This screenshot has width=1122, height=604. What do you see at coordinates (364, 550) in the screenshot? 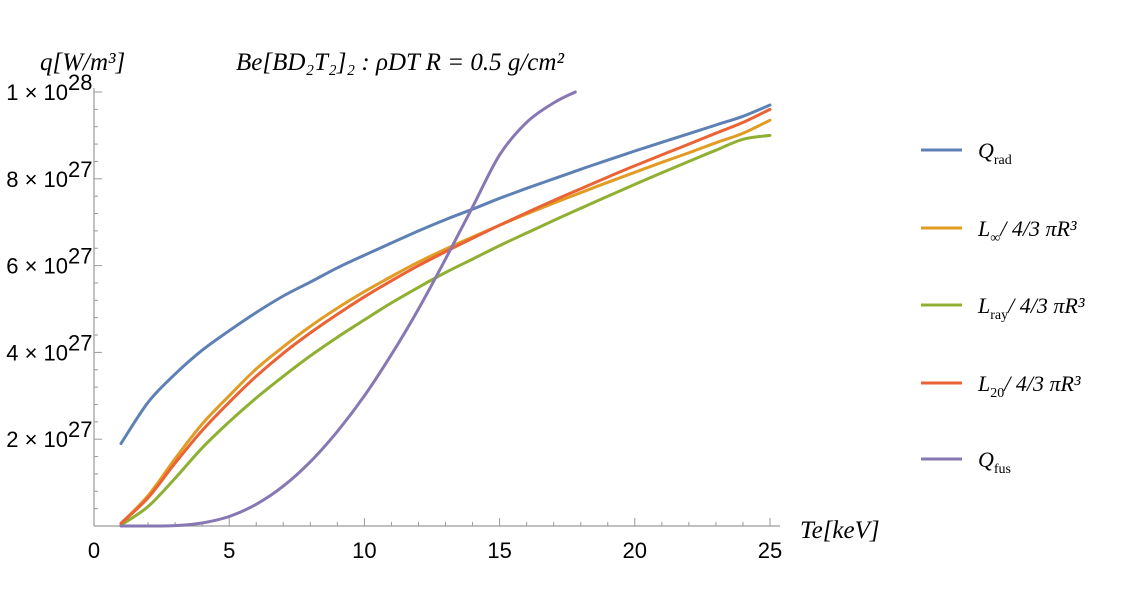
I see `x-tick-label: 10` at bounding box center [364, 550].